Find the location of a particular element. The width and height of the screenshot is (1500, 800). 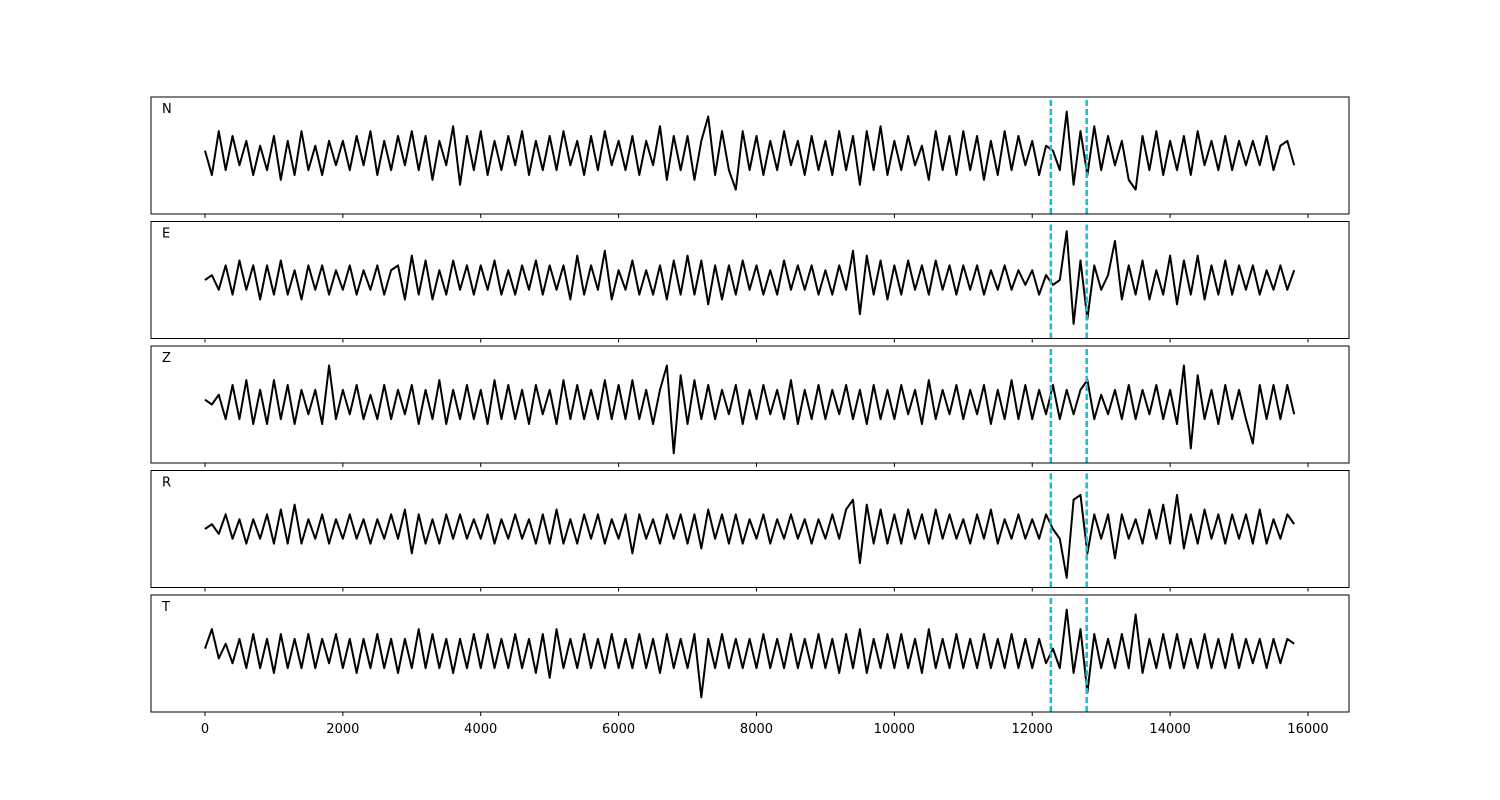

x-tick-label: 2000 is located at coordinates (342, 729).